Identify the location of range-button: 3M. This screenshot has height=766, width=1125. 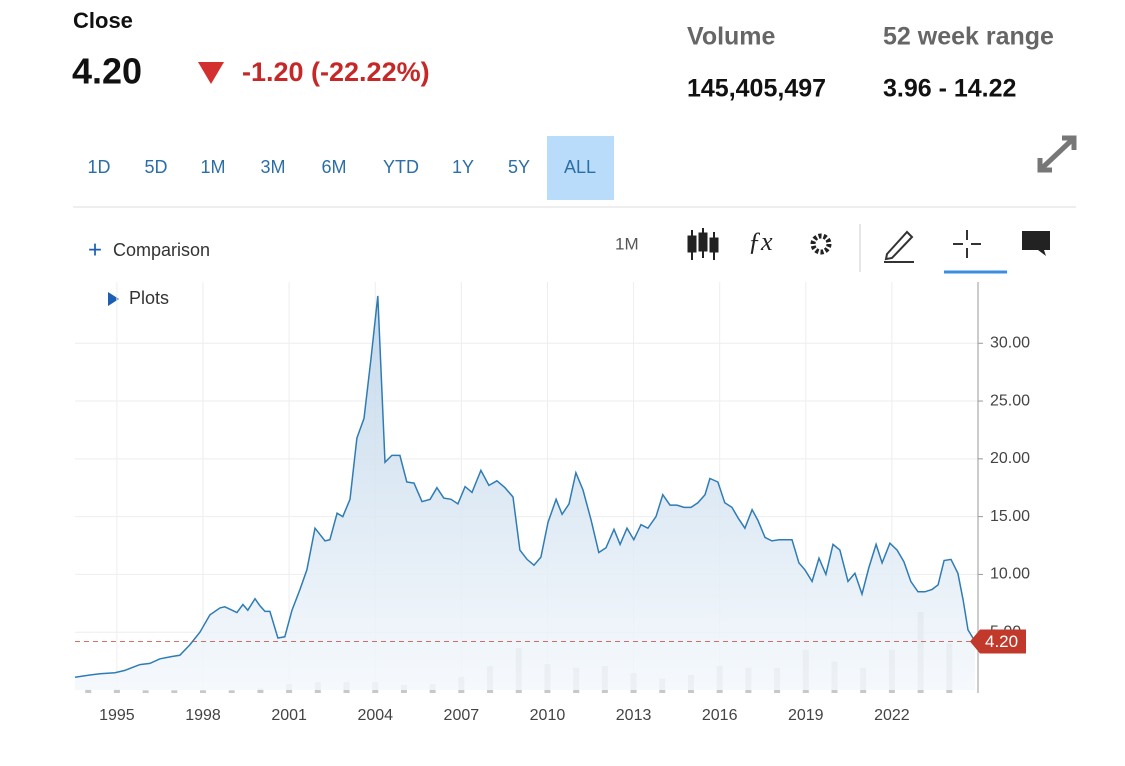
(272, 167).